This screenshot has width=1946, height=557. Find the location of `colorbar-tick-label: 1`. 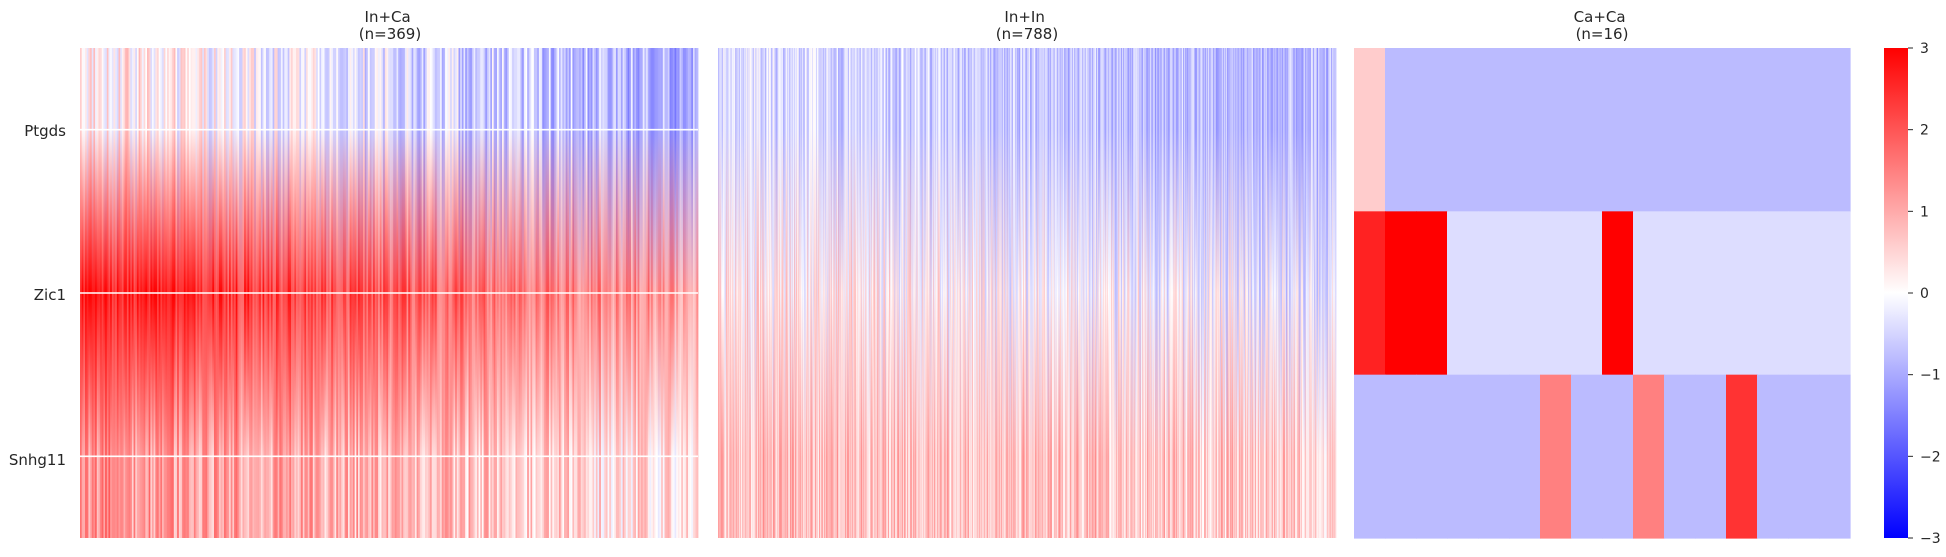

colorbar-tick-label: 1 is located at coordinates (1924, 212).